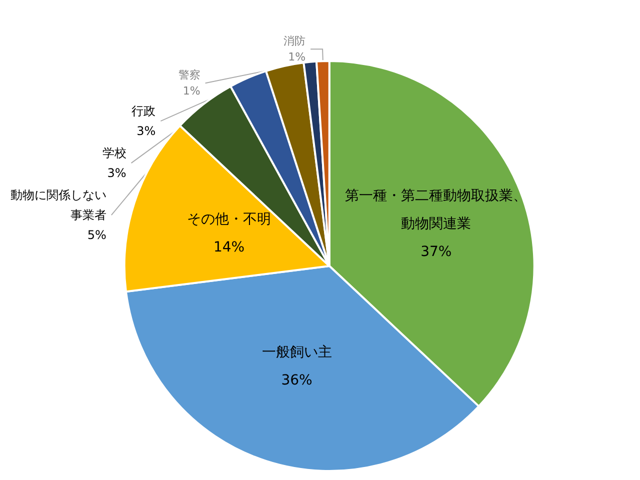 The width and height of the screenshot is (640, 480). What do you see at coordinates (436, 252) in the screenshot?
I see `data-label: 37%` at bounding box center [436, 252].